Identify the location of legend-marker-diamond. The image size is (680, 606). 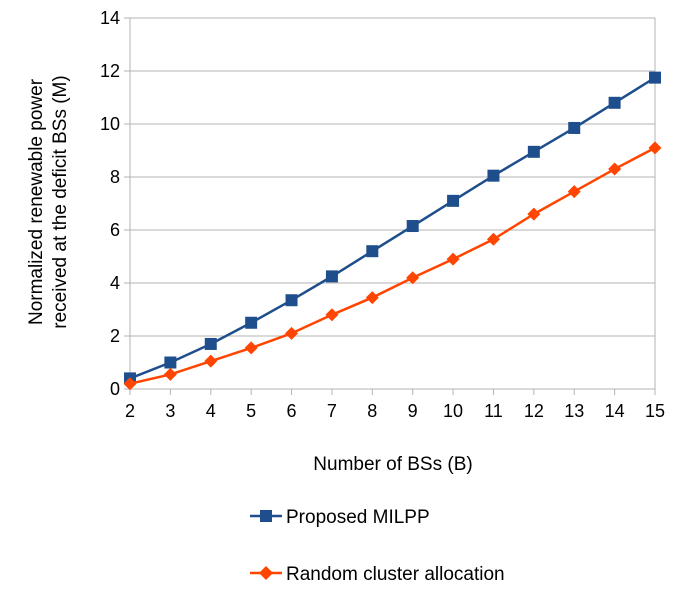
(266, 573).